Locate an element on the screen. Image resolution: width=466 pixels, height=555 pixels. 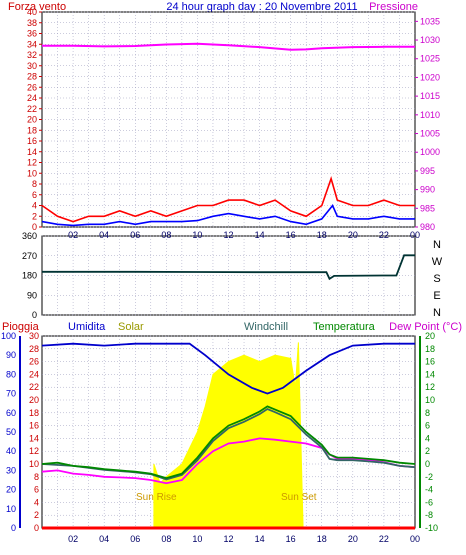
wind-tick-label: 6 is located at coordinates (34, 195).